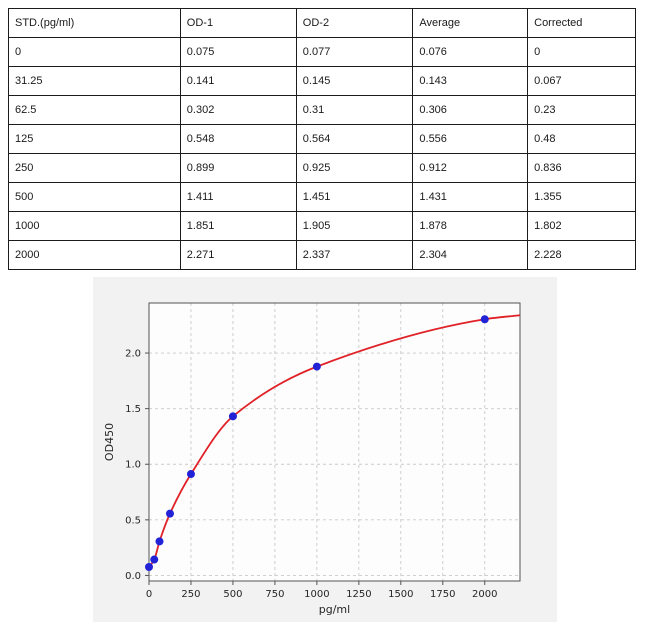 The height and width of the screenshot is (631, 646). What do you see at coordinates (470, 226) in the screenshot?
I see `table-cell: 1.878` at bounding box center [470, 226].